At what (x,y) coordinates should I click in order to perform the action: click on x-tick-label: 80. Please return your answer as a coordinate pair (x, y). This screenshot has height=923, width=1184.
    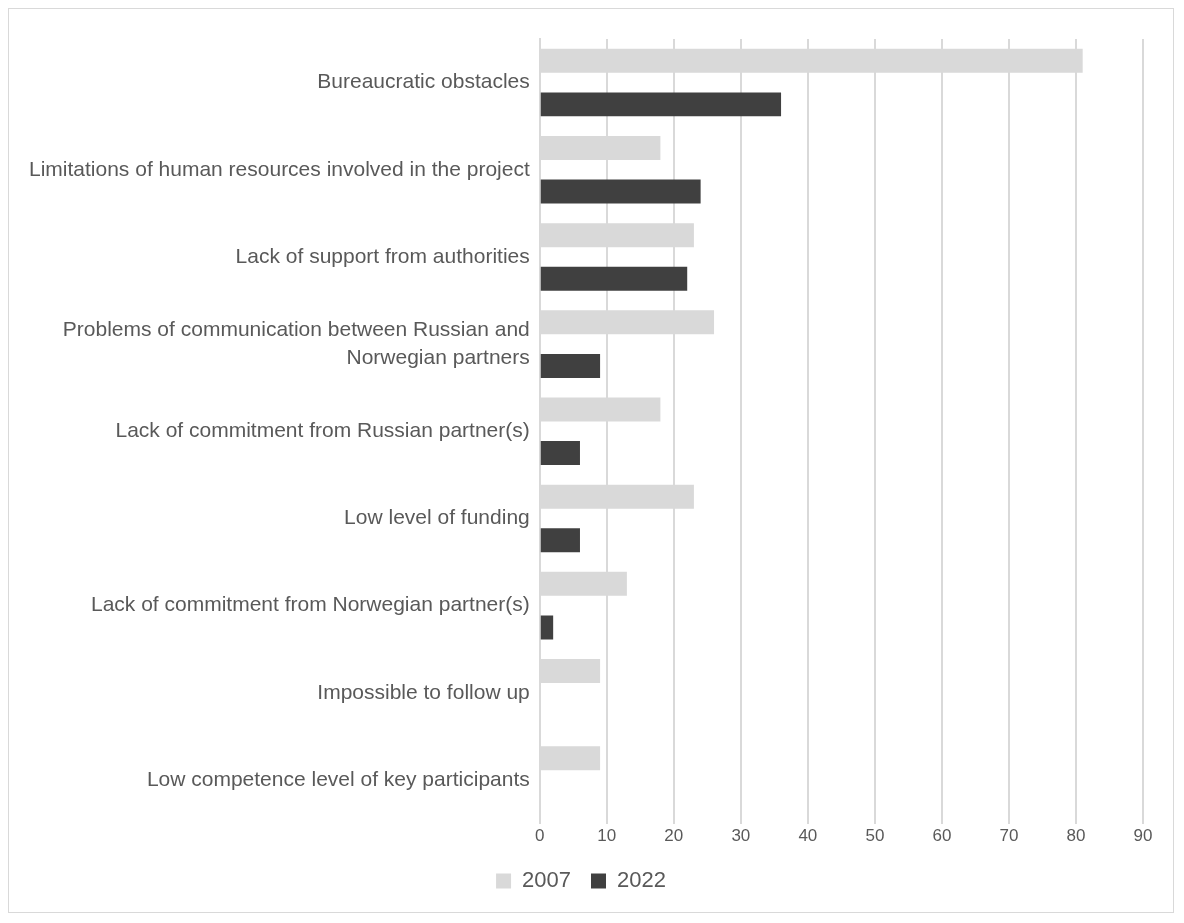
    Looking at the image, I should click on (1076, 836).